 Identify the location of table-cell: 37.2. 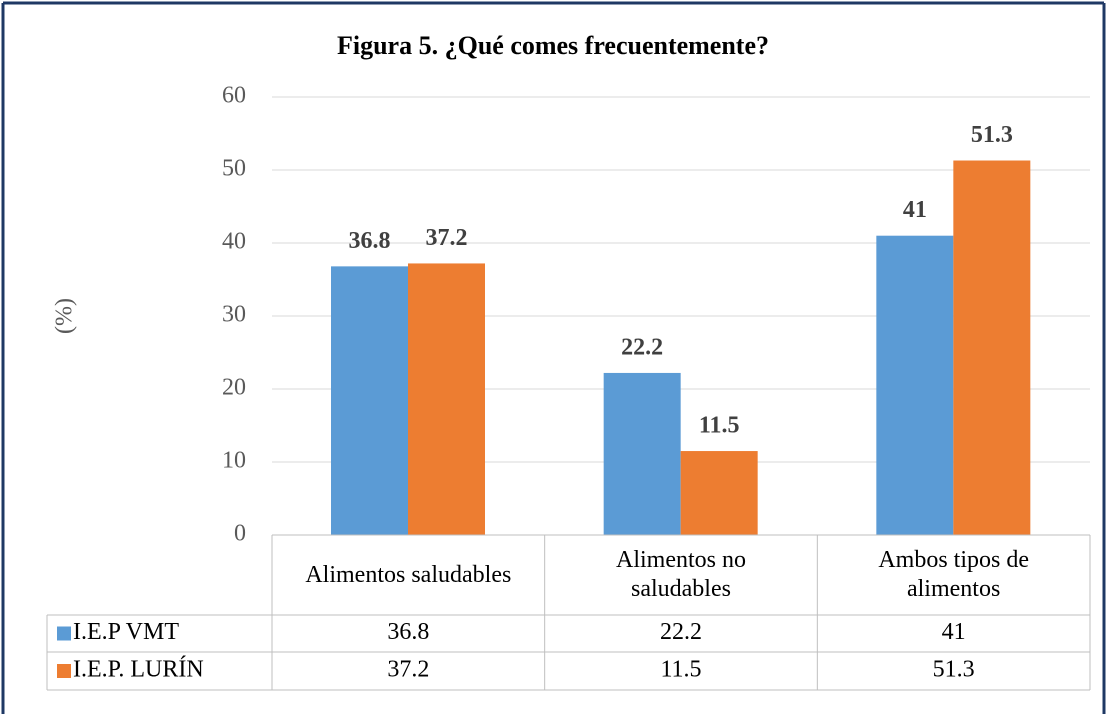
(408, 670).